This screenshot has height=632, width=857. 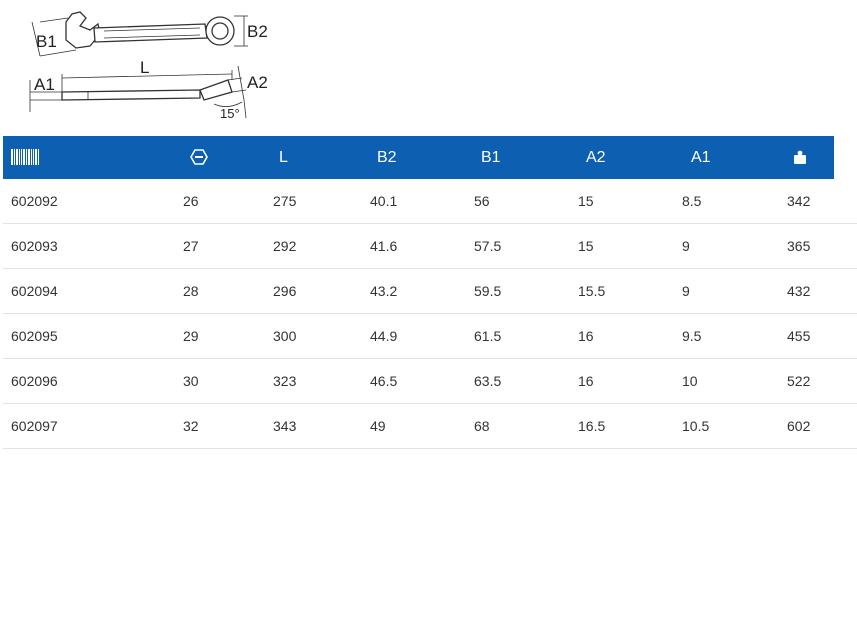 I want to click on b2-dimension, so click(x=241, y=31).